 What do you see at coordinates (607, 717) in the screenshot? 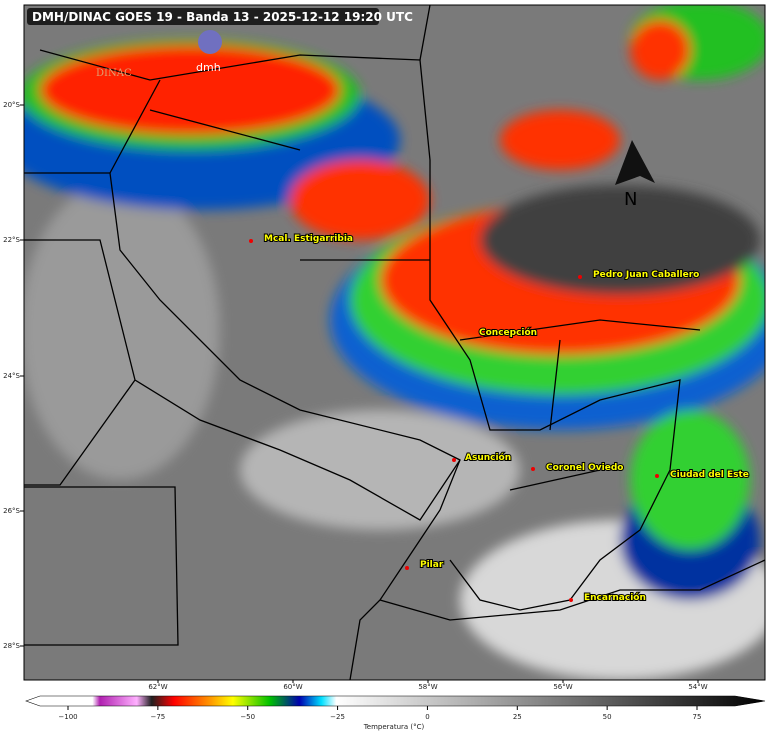
I see `colorbar-tick-label: 50` at bounding box center [607, 717].